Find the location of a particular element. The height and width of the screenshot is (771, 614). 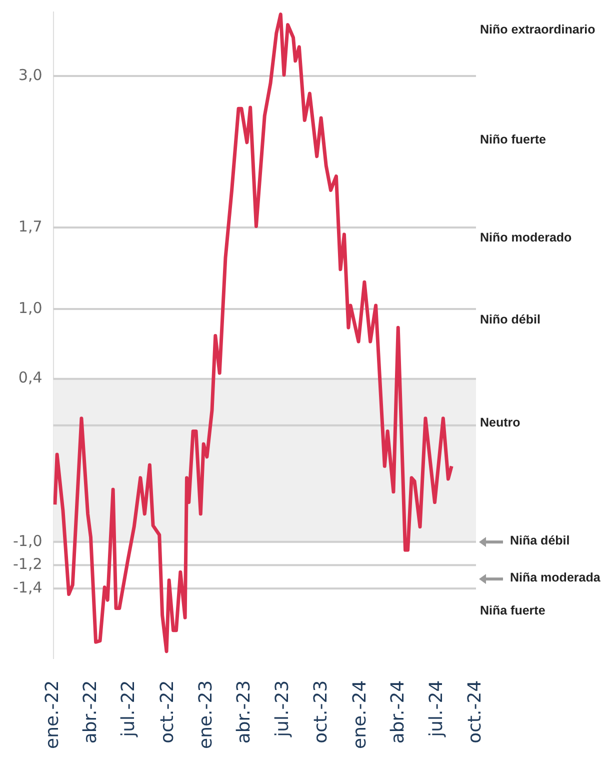

text: Niña débil is located at coordinates (540, 540).